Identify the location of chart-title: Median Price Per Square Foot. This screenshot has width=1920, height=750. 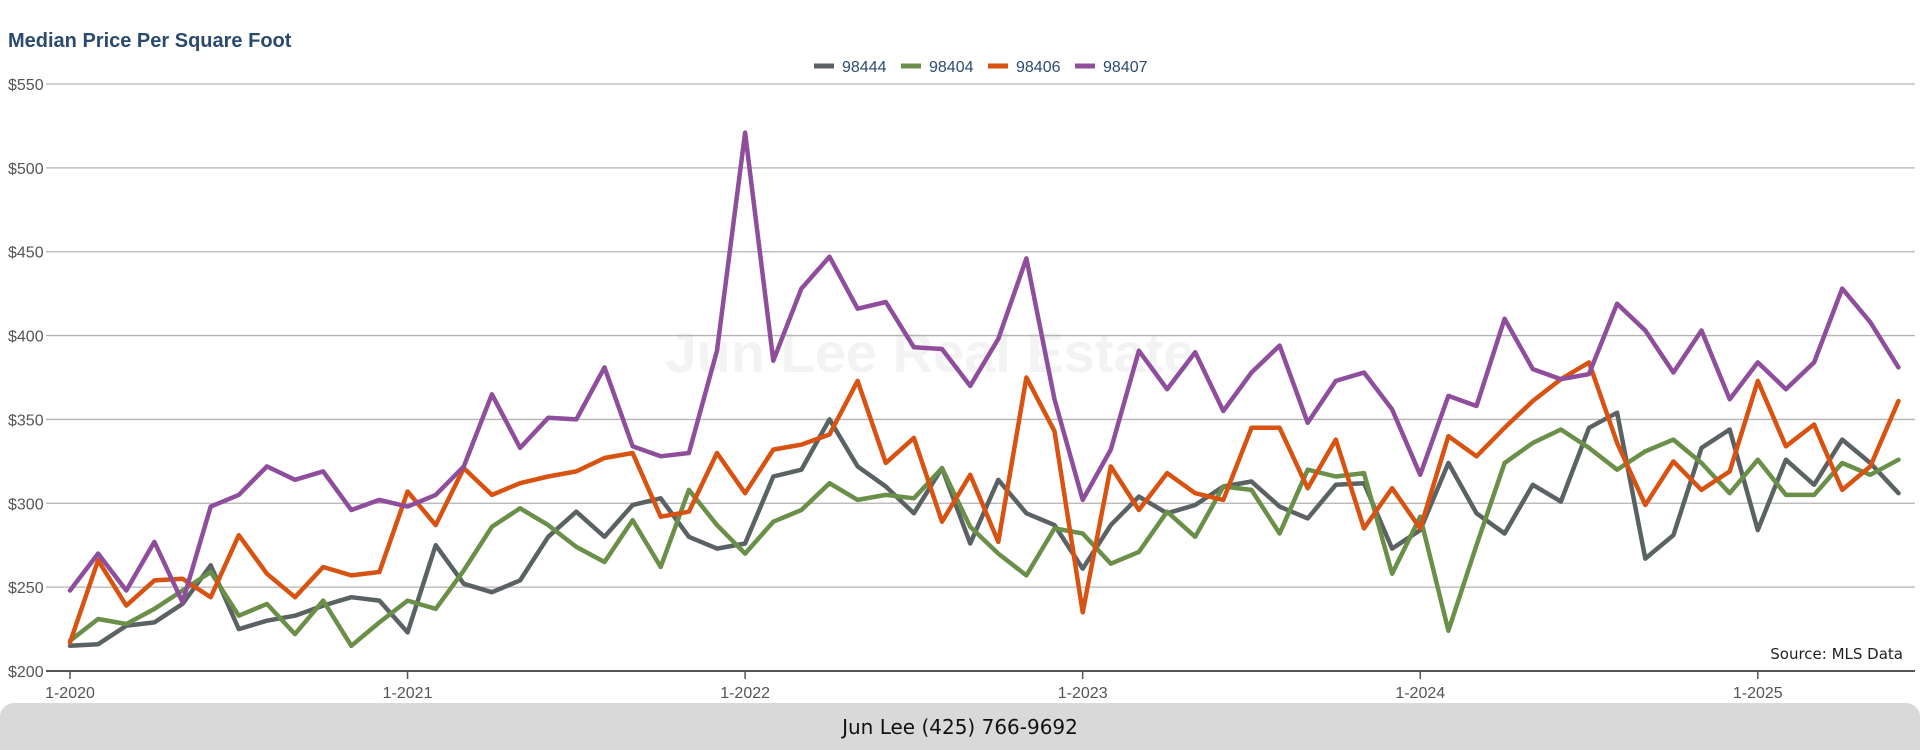
(150, 41).